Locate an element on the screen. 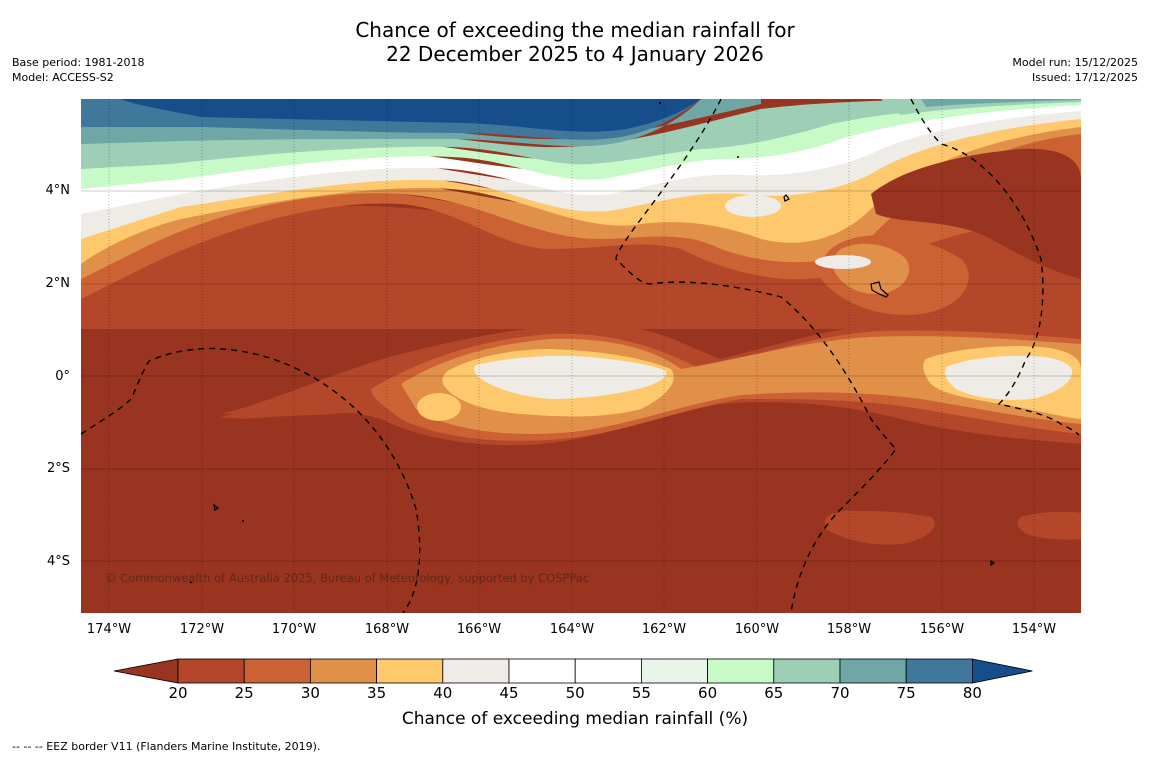 Image resolution: width=1150 pixels, height=758 pixels. colorbar-tick-label: 30 is located at coordinates (310, 693).